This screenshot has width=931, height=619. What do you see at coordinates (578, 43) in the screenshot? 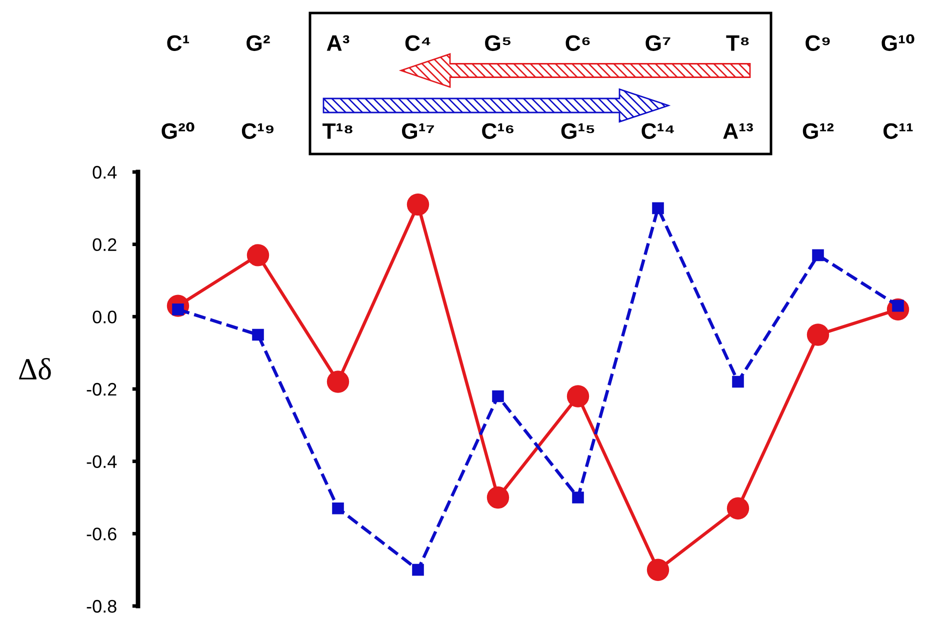
I see `x-tick-label: C⁶` at bounding box center [578, 43].